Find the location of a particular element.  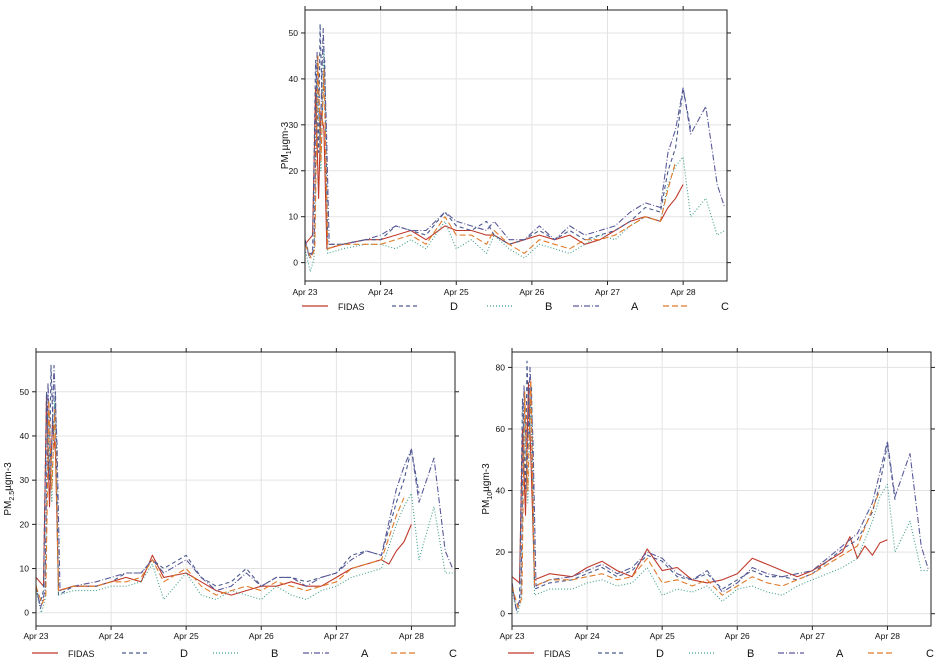

y-axis-label: PM10µgm-3 is located at coordinates (487, 489).